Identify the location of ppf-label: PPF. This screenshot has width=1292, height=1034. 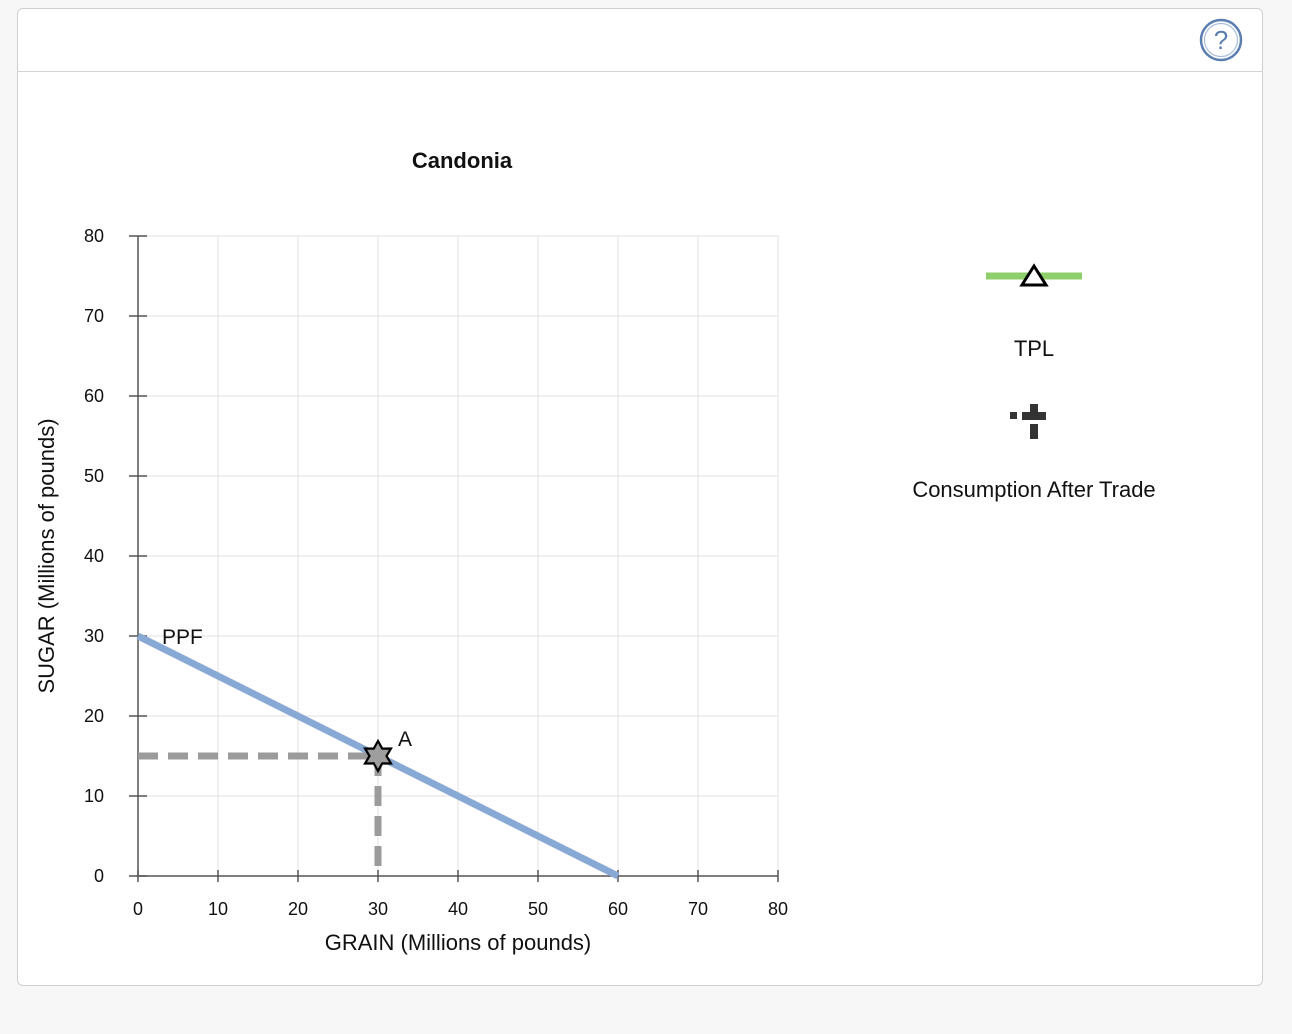
(182, 637).